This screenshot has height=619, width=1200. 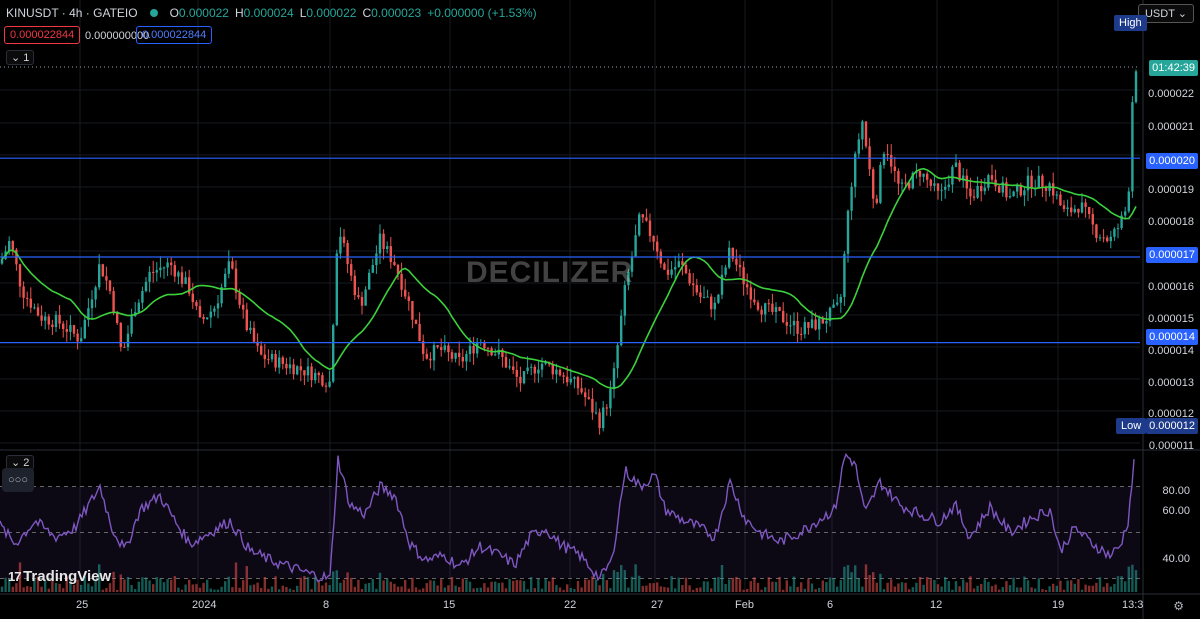 I want to click on hline-label-20: 0.000020, so click(x=1172, y=161).